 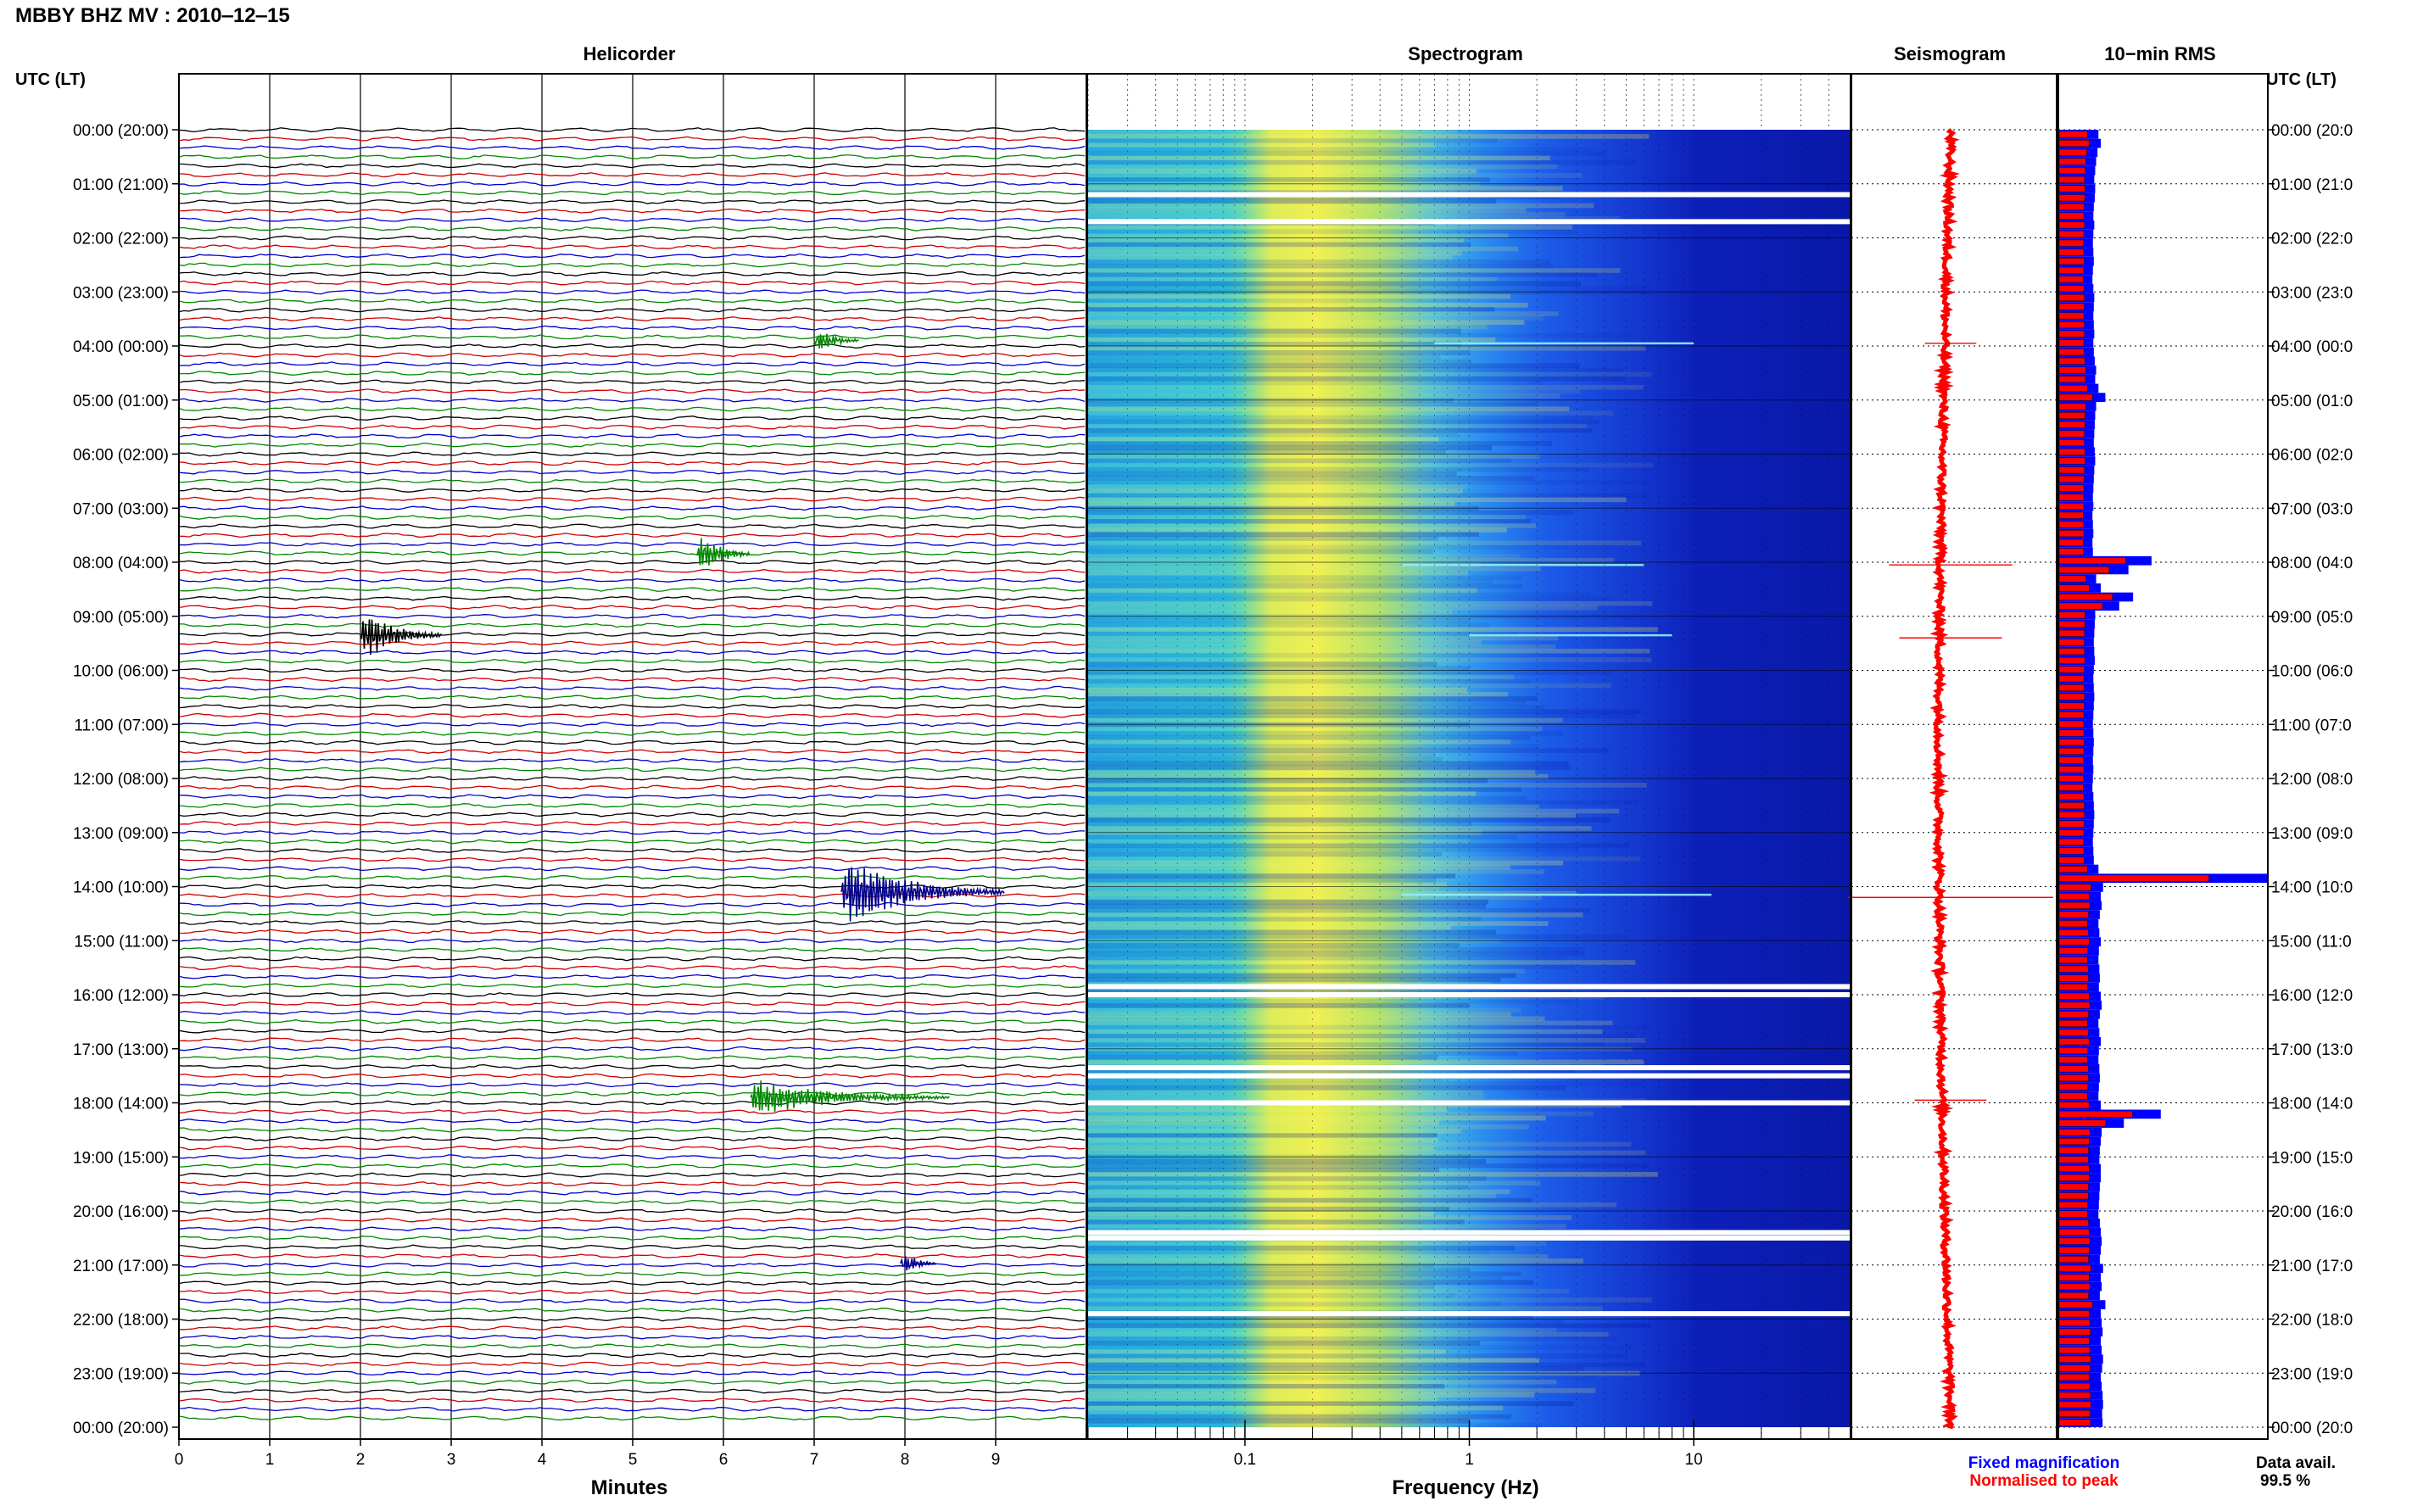 What do you see at coordinates (2312, 996) in the screenshot?
I see `time-label-right: 16:00 (12:0` at bounding box center [2312, 996].